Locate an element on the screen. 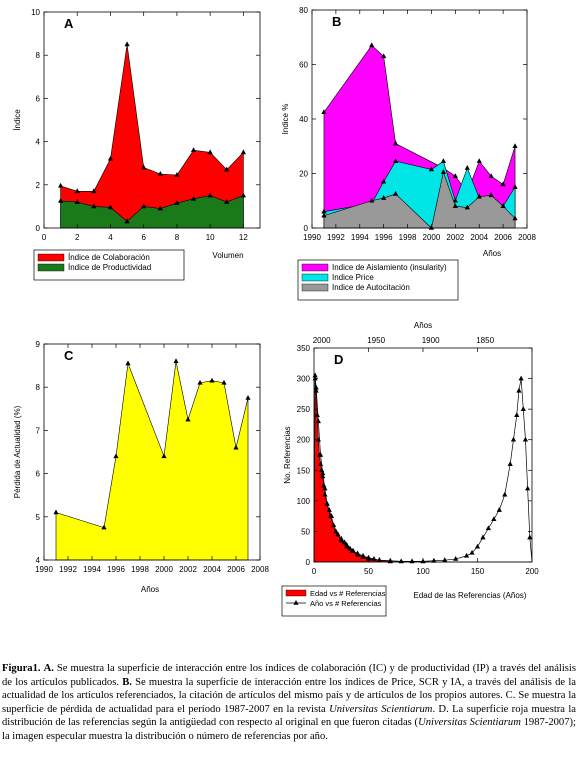  caption-b-label: B. is located at coordinates (127, 682).